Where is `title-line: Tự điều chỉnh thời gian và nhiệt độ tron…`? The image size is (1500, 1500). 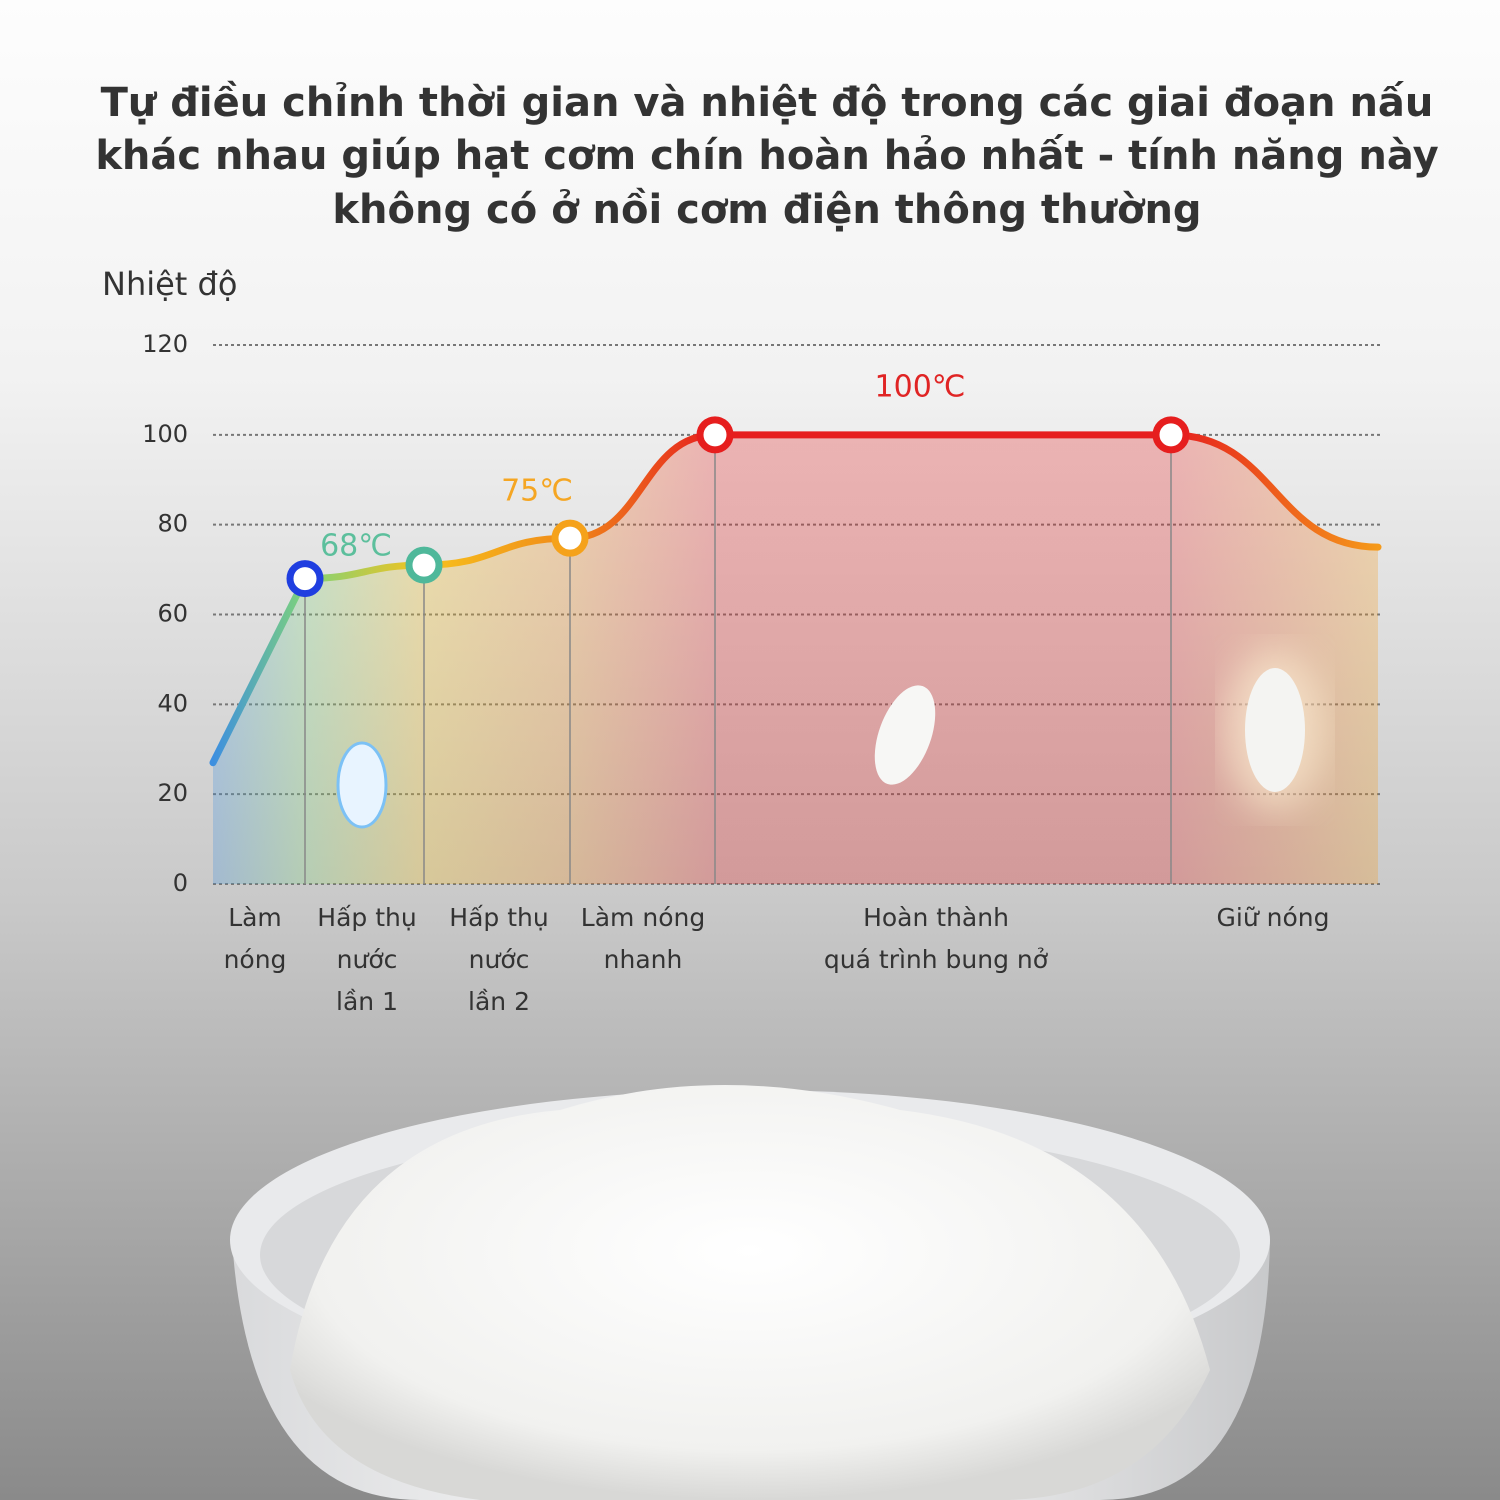 title-line: Tự điều chỉnh thời gian và nhiệt độ tron… is located at coordinates (767, 103).